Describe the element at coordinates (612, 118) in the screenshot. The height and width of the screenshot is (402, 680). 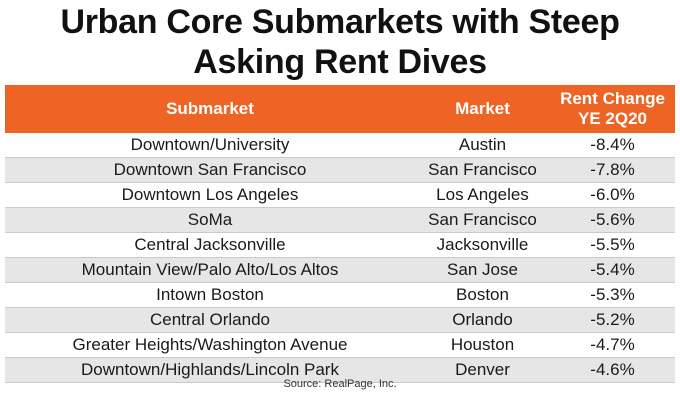
I see `rent-change-header-line-2: YE 2Q20` at that location.